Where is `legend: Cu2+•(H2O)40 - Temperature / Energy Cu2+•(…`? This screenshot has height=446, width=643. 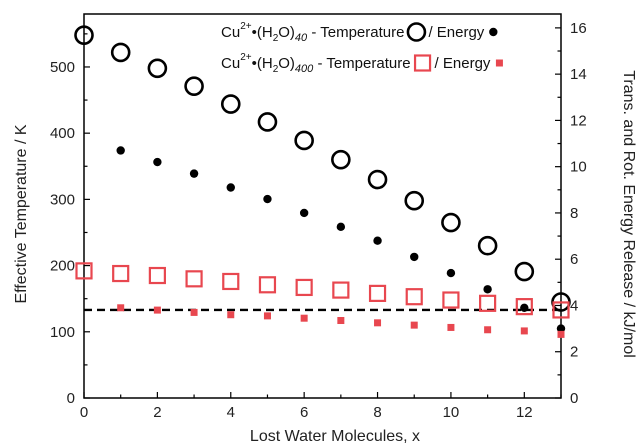
legend: Cu2+•(H2O)40 - Temperature / Energy Cu2+•(… is located at coordinates (362, 48).